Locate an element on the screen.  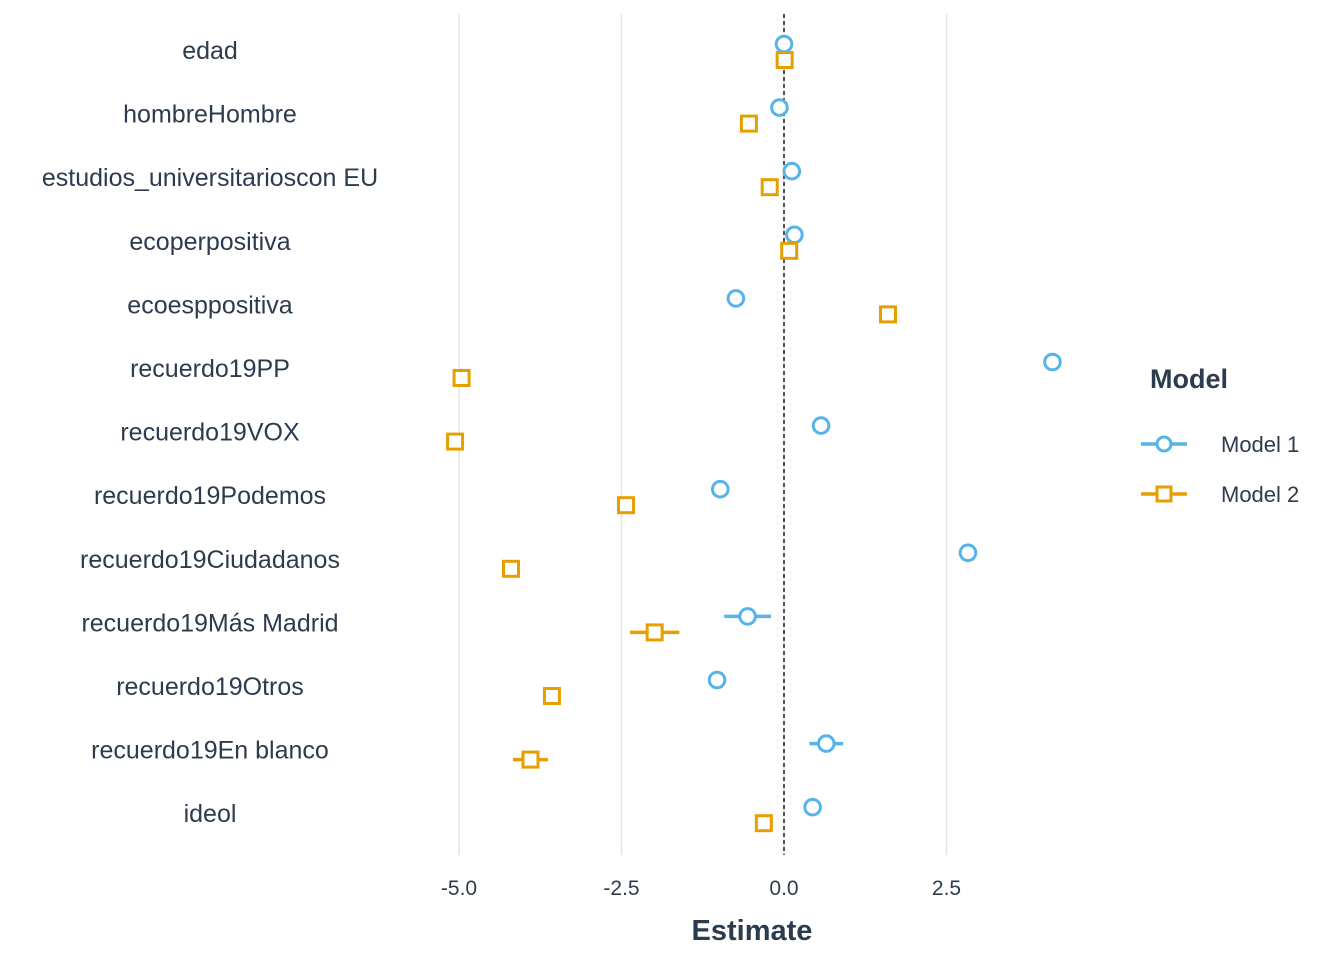
term-label: recuerdo19Más Madrid is located at coordinates (209, 623).